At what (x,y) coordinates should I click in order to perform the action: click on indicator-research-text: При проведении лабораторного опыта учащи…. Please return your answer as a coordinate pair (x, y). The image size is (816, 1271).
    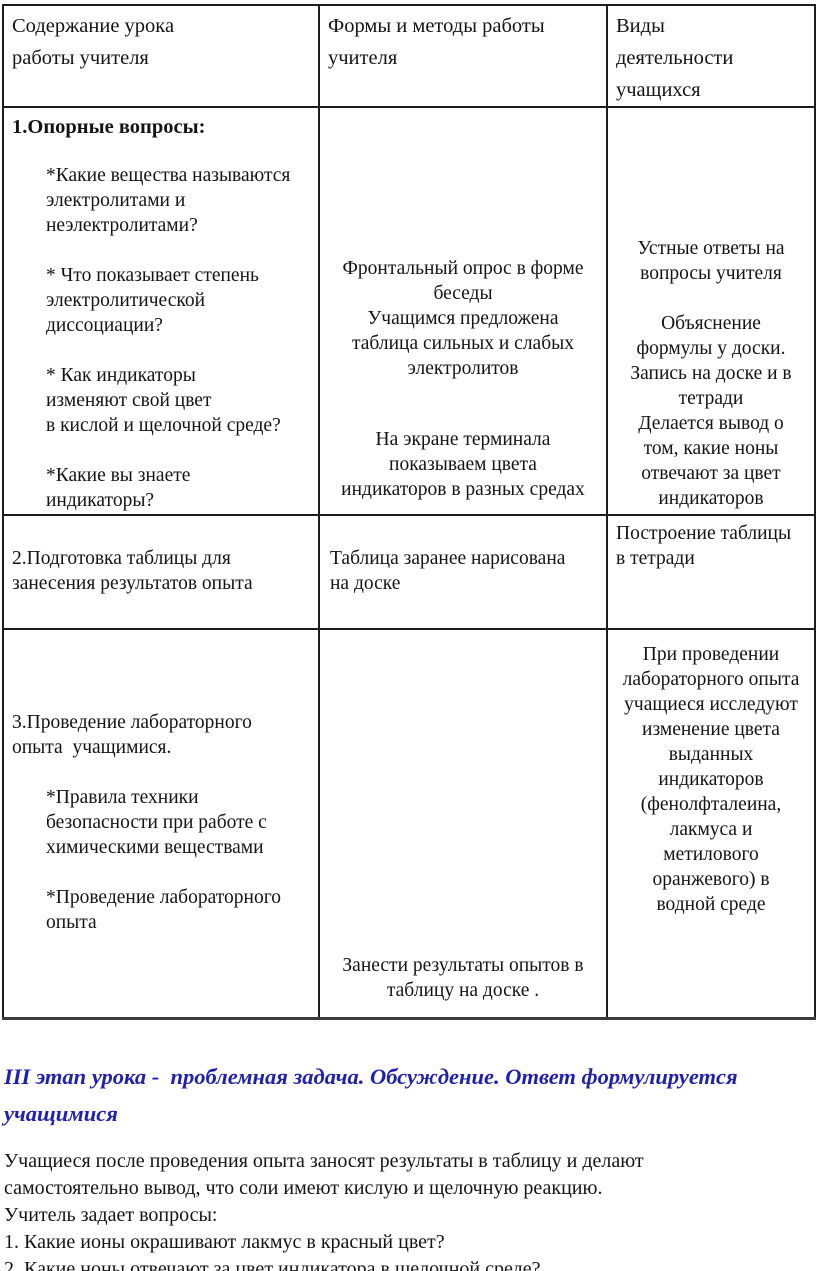
    Looking at the image, I should click on (711, 779).